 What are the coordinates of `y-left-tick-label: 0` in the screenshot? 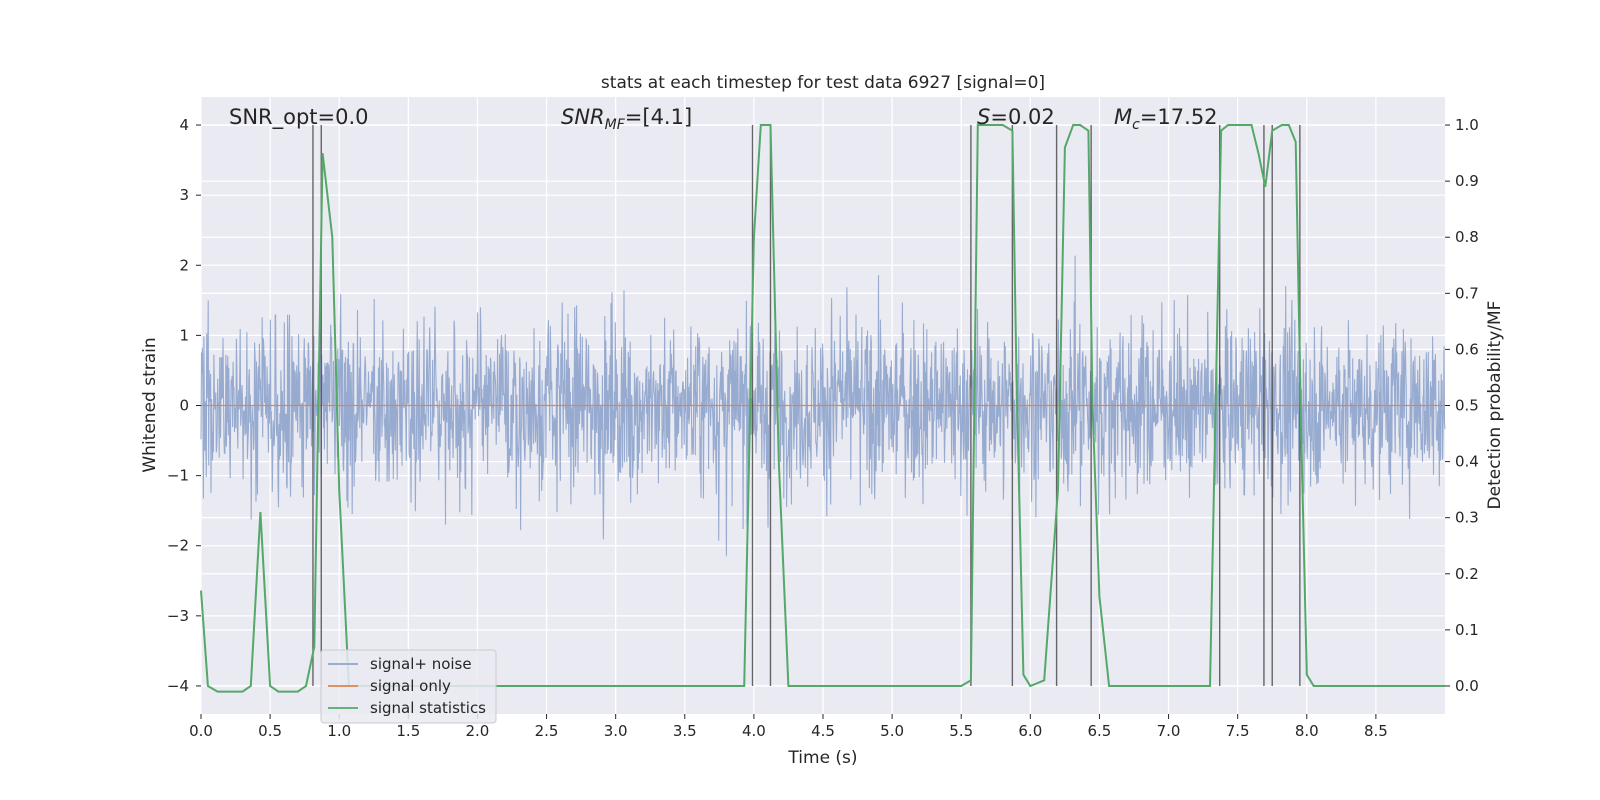 It's located at (184, 406).